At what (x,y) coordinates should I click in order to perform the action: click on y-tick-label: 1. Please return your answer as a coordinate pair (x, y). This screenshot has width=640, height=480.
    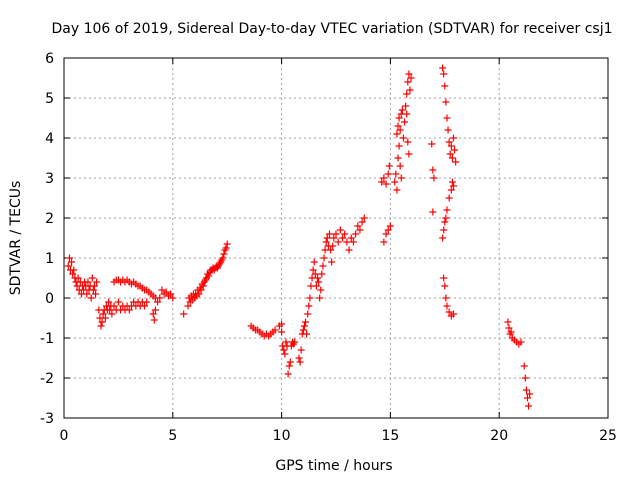
    Looking at the image, I should click on (49, 259).